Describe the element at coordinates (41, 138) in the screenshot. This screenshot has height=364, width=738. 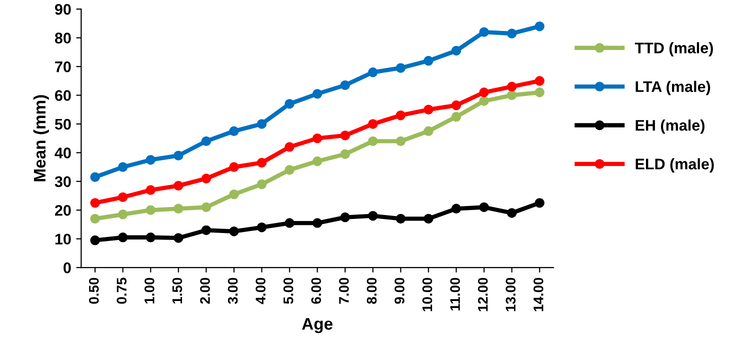
I see `y-axis-title: Mean (mm)` at that location.